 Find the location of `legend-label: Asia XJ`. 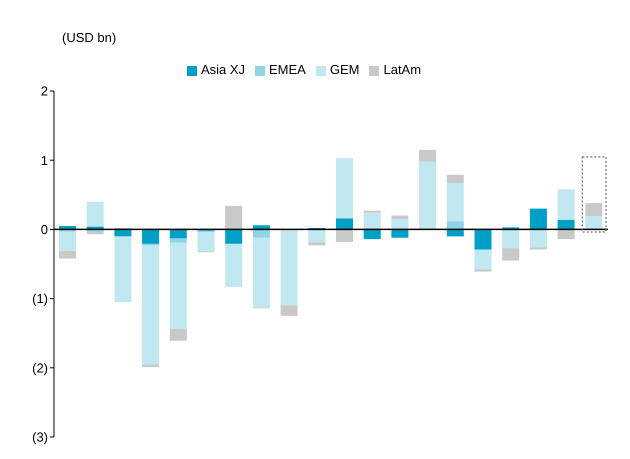

legend-label: Asia XJ is located at coordinates (223, 69).